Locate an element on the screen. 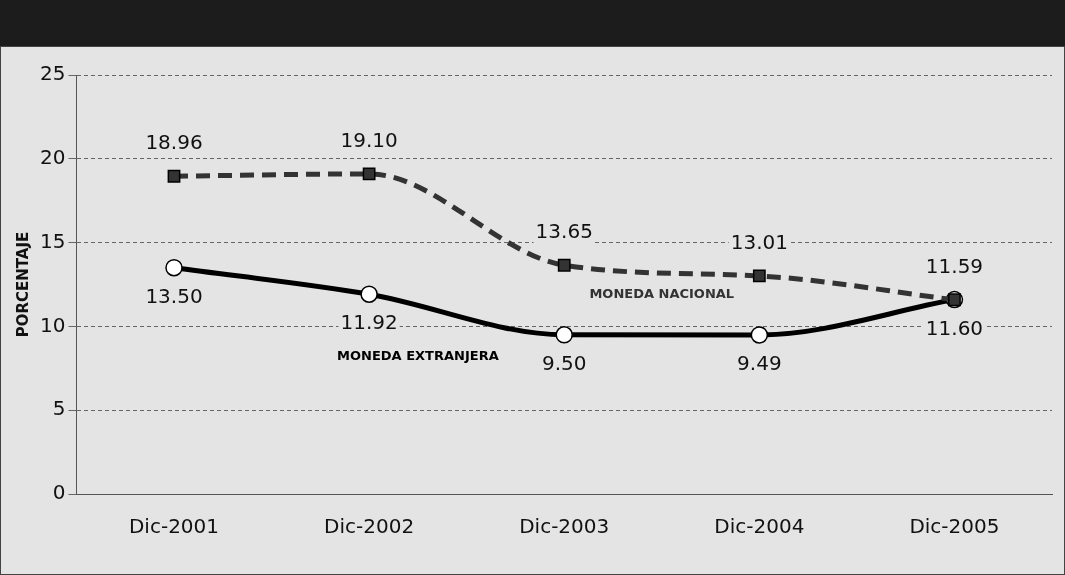  y-tick-label: 10 is located at coordinates (53, 324).